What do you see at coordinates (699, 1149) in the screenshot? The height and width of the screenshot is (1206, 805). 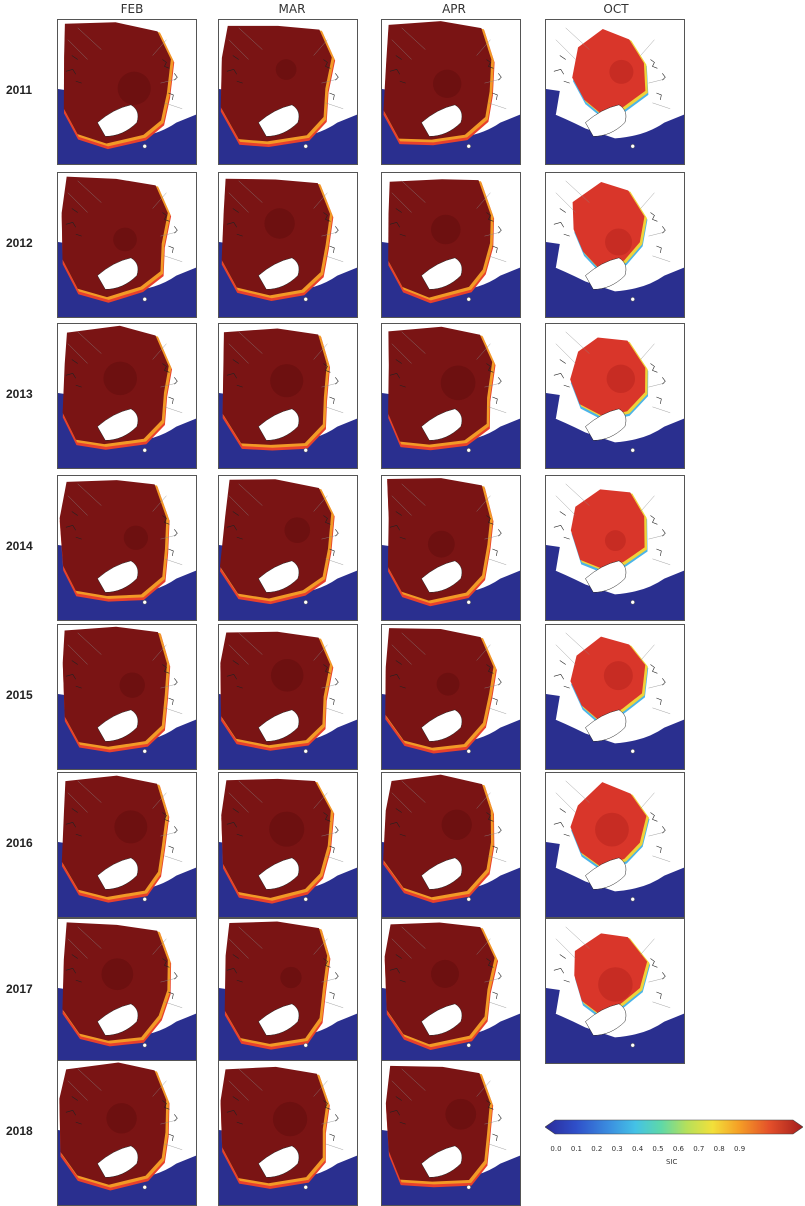 I see `colorbar-tick-label: 0.7` at bounding box center [699, 1149].